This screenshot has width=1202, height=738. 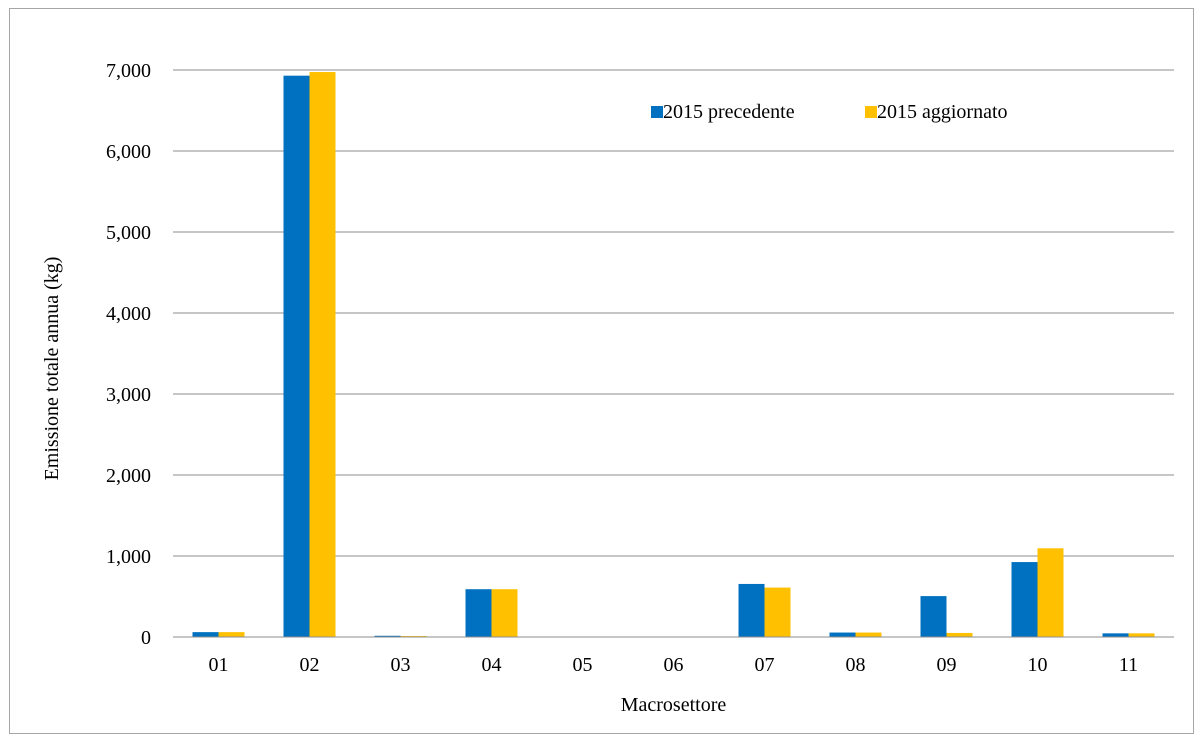 I want to click on x-tick-labels: 01 02 03 04 05 06 07 08 09 10 11, so click(x=674, y=665).